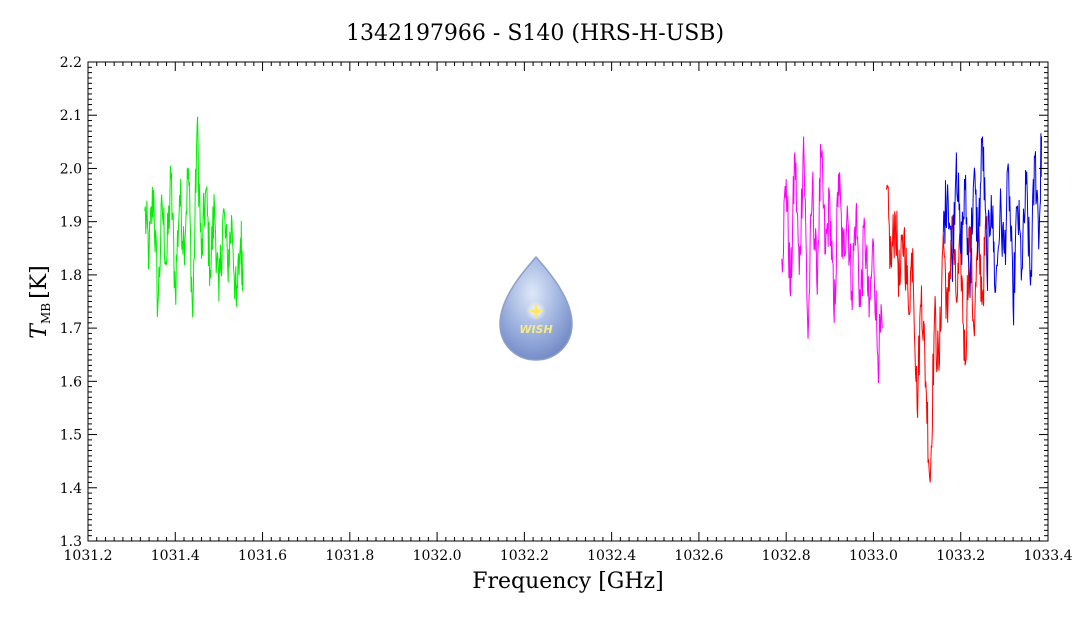  What do you see at coordinates (698, 556) in the screenshot?
I see `x-tick-label: 1032.6` at bounding box center [698, 556].